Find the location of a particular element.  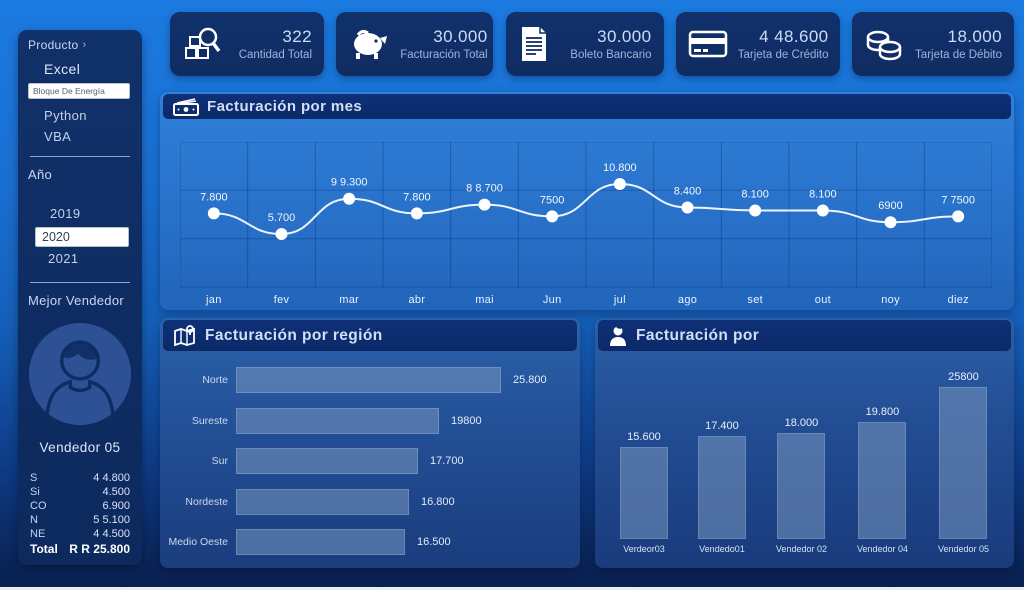

region-value: 16.500 is located at coordinates (434, 542).